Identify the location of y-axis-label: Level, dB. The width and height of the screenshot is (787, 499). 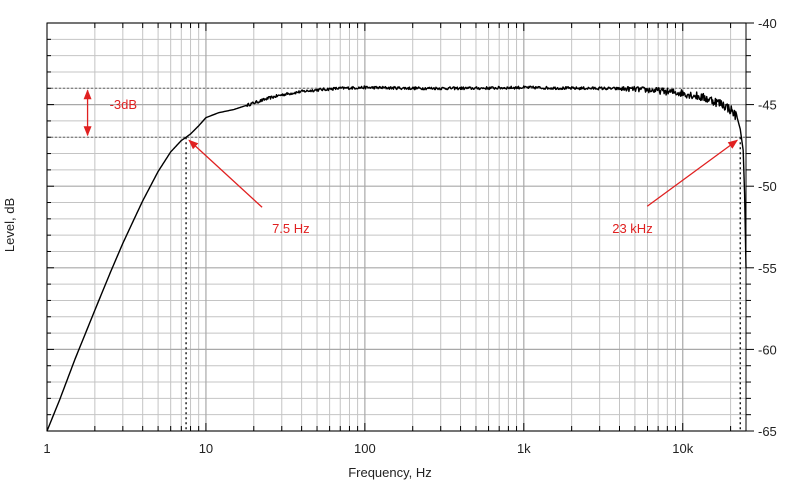
(9, 225).